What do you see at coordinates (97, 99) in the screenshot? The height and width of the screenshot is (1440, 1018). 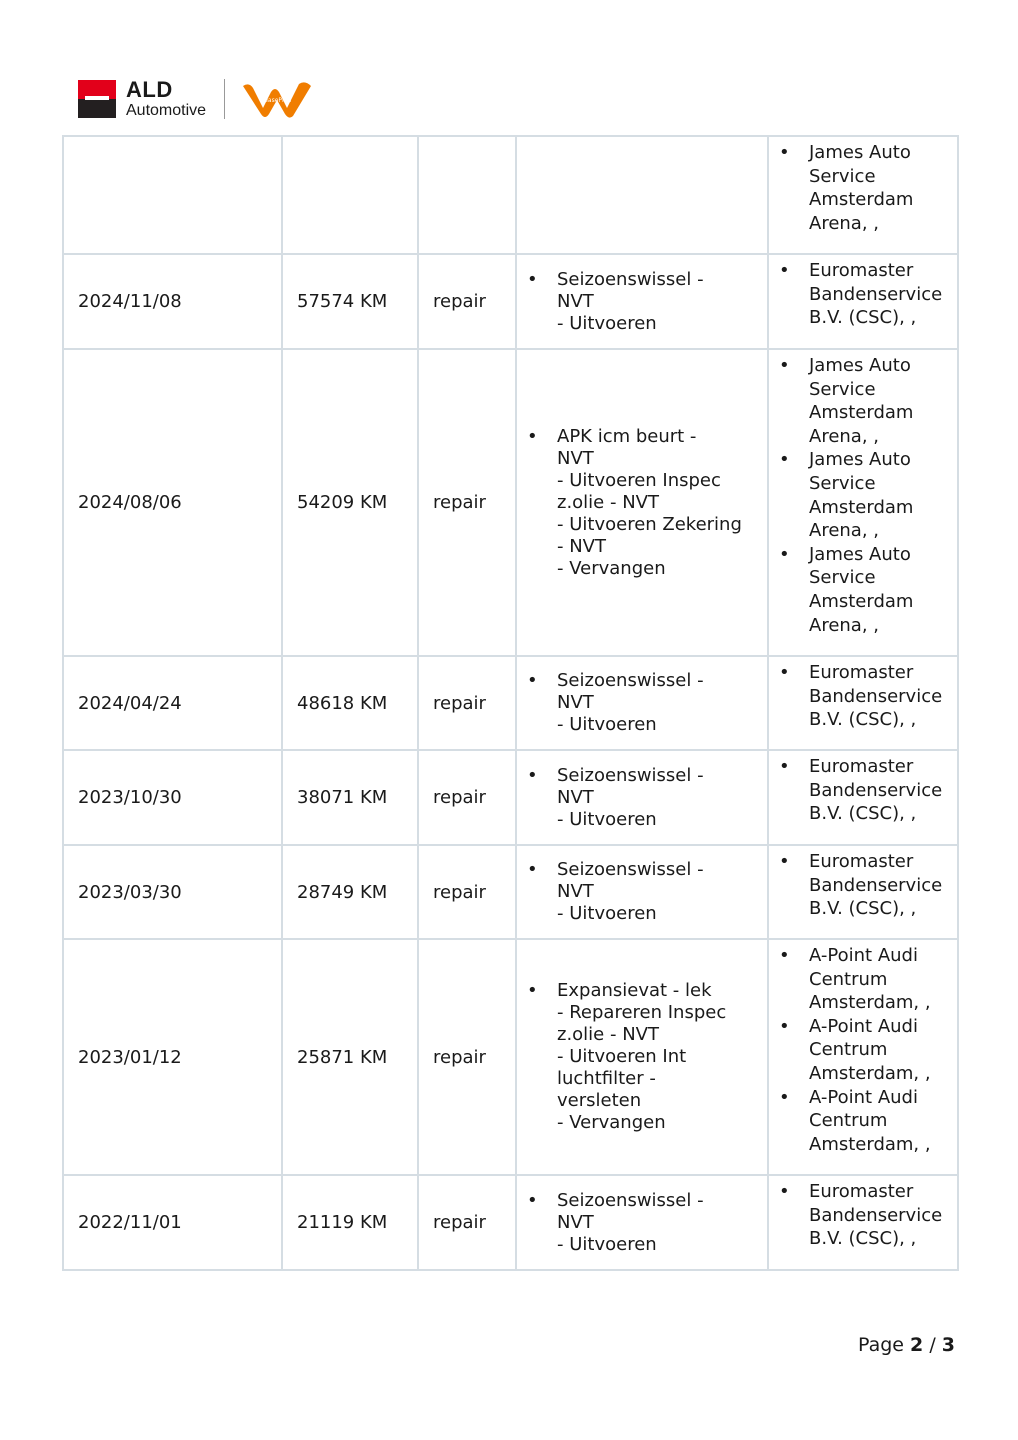 I see `ald-logo-mark` at bounding box center [97, 99].